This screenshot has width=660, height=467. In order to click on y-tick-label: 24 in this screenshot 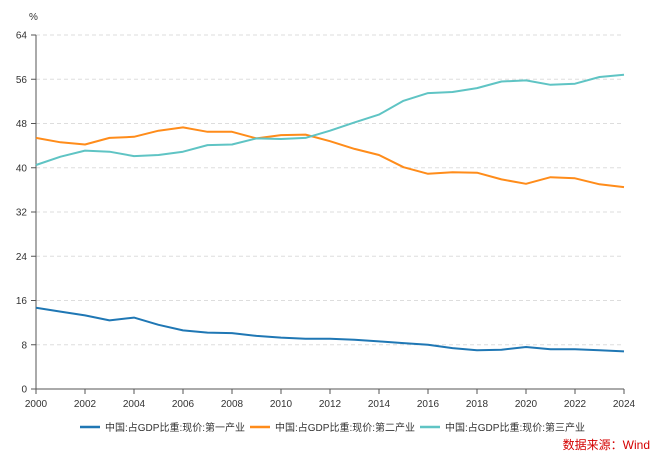, I will do `click(22, 257)`.